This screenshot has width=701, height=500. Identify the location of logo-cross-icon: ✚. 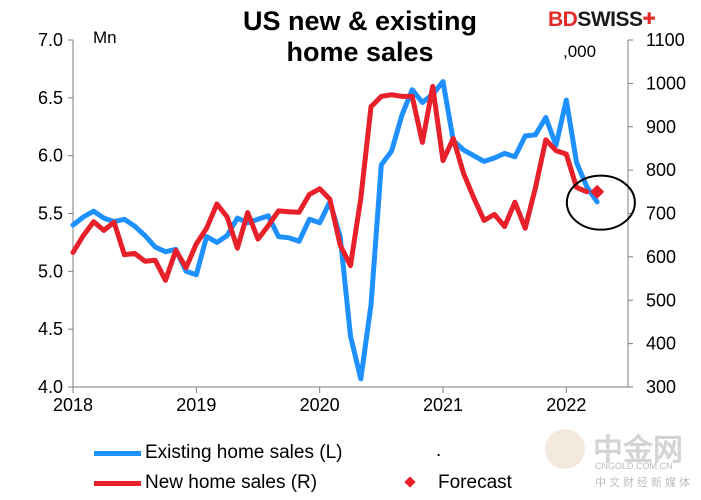
(649, 19).